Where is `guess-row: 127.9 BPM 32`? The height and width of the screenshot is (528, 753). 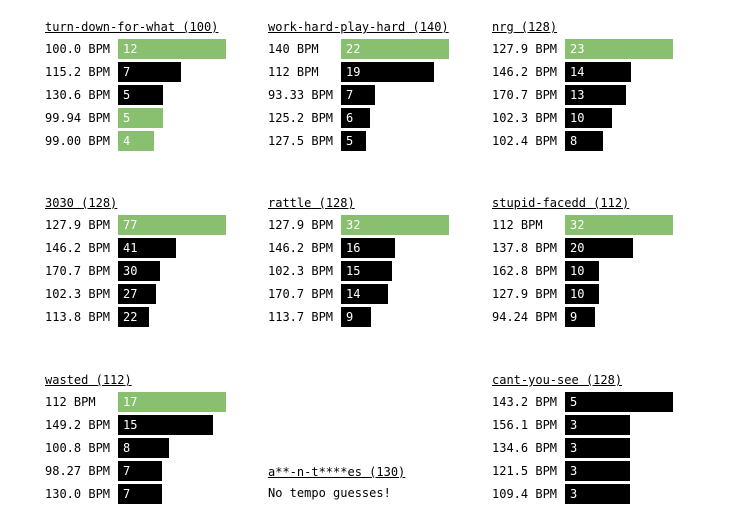 guess-row: 127.9 BPM 32 is located at coordinates (375, 224).